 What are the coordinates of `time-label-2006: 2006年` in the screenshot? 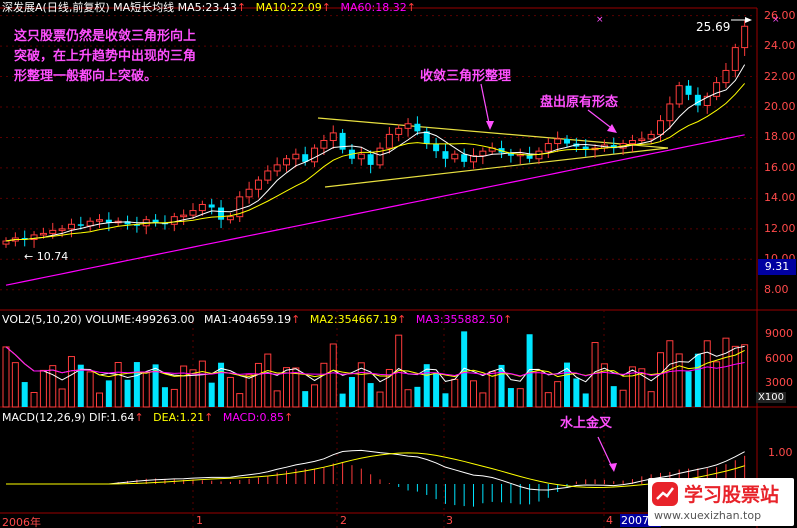 It's located at (21, 522).